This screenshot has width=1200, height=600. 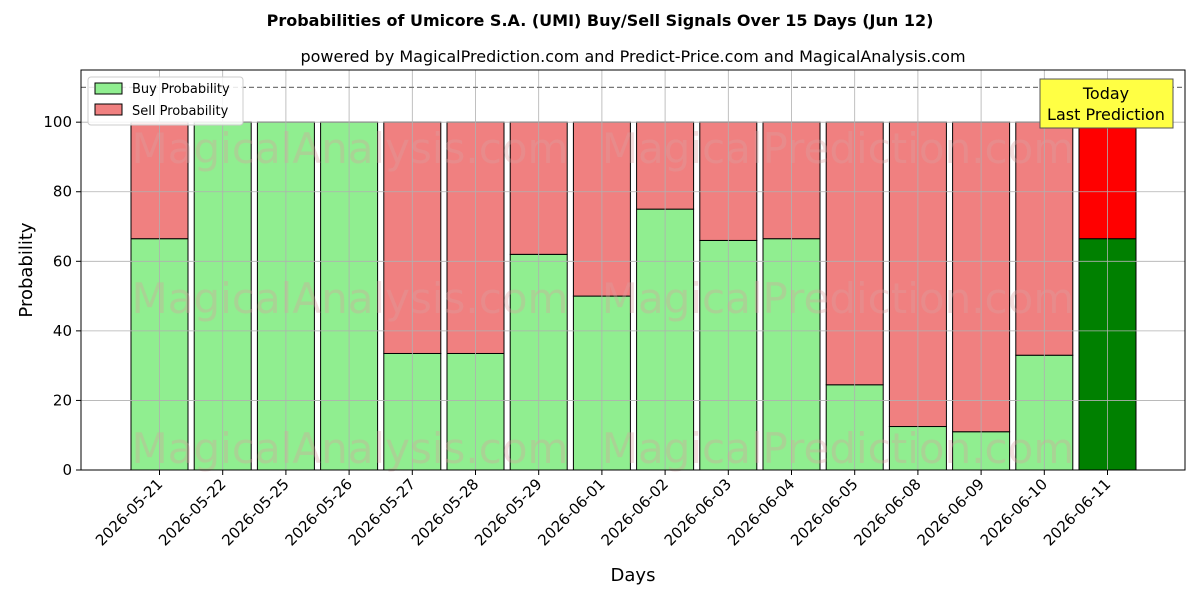 I want to click on x-tick-label: 2026-06-10, so click(x=1014, y=512).